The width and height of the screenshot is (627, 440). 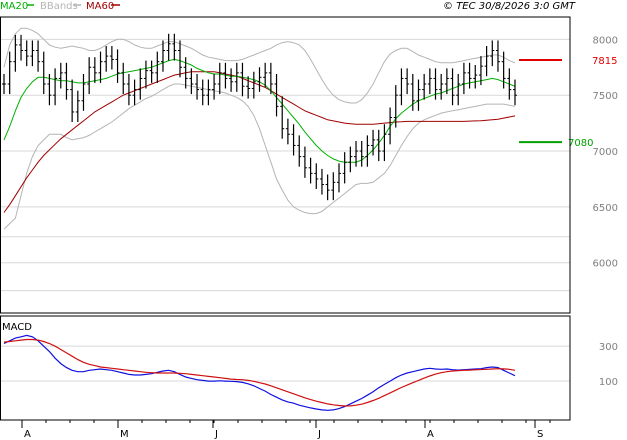 What do you see at coordinates (124, 434) in the screenshot?
I see `x-tick-label: M` at bounding box center [124, 434].